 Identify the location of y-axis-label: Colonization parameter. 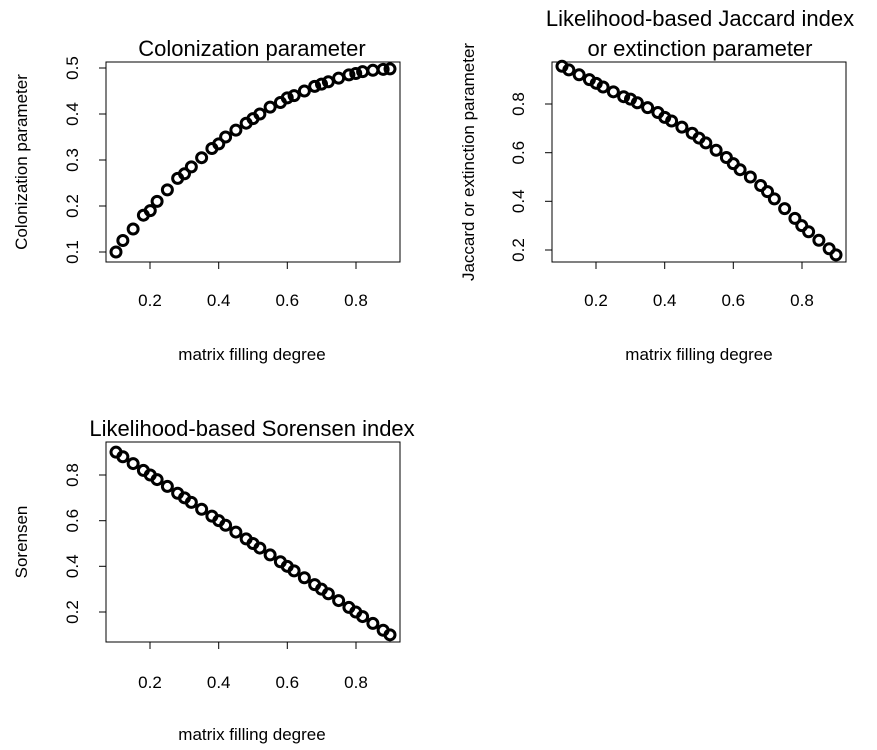
(21, 162).